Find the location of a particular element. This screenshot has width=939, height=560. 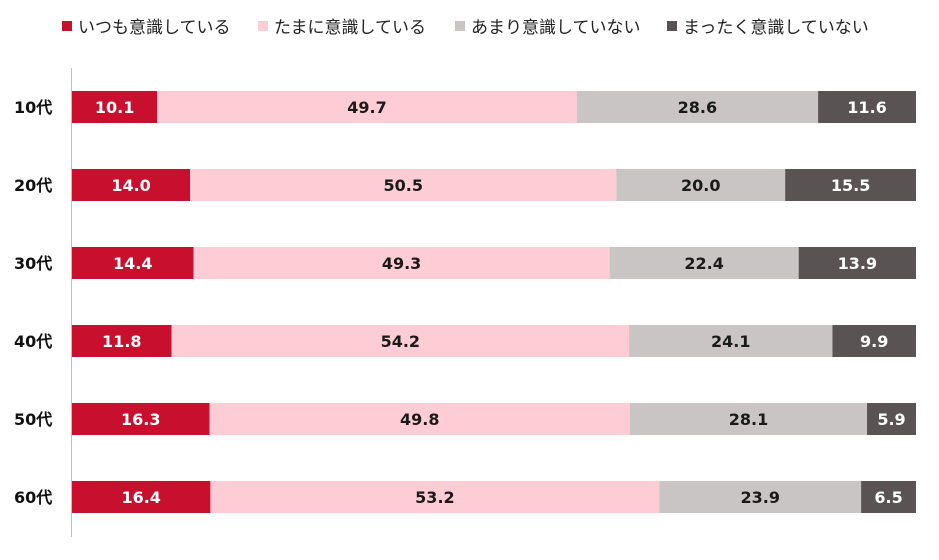

data-label: 24.1 is located at coordinates (730, 341).